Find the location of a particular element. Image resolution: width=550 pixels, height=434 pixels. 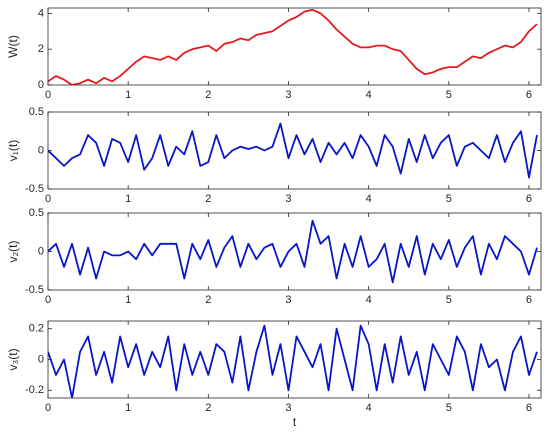

x-axis-label: t is located at coordinates (295, 422).